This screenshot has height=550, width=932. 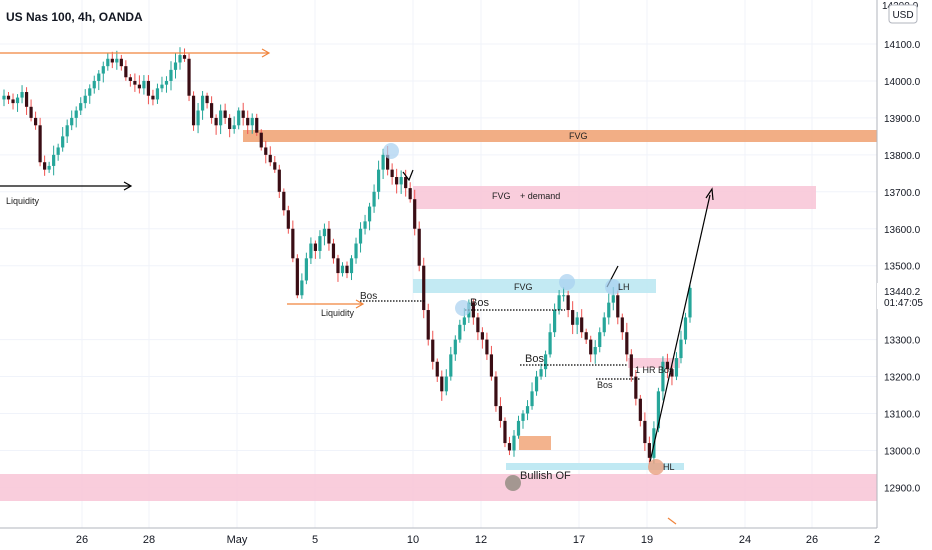 What do you see at coordinates (613, 287) in the screenshot?
I see `lh-marker` at bounding box center [613, 287].